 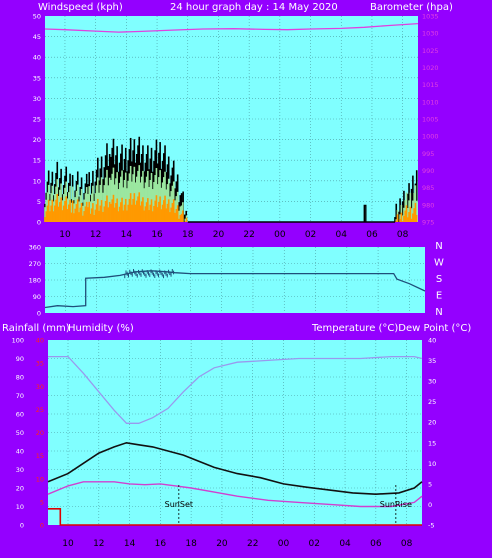 What do you see at coordinates (157, 235) in the screenshot?
I see `wind-x-tick-label: 16` at bounding box center [157, 235].